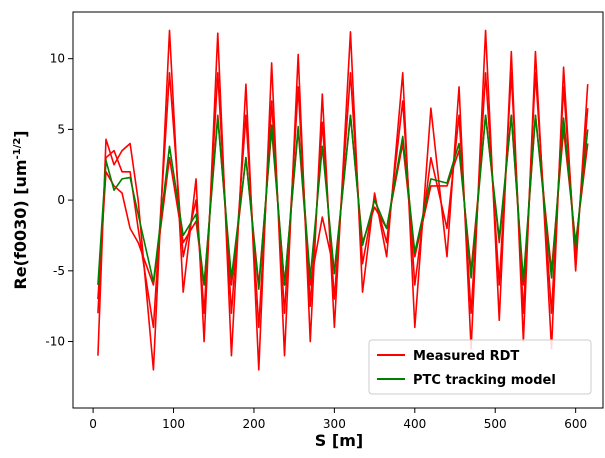 Image resolution: width=605 pixels, height=458 pixels. Describe the element at coordinates (480, 367) in the screenshot. I see `legend-box` at that location.